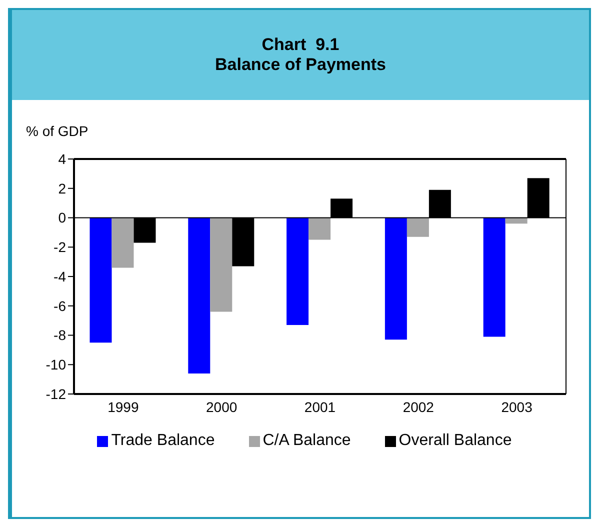  Describe the element at coordinates (123, 406) in the screenshot. I see `x-tick-label: 1999` at that location.